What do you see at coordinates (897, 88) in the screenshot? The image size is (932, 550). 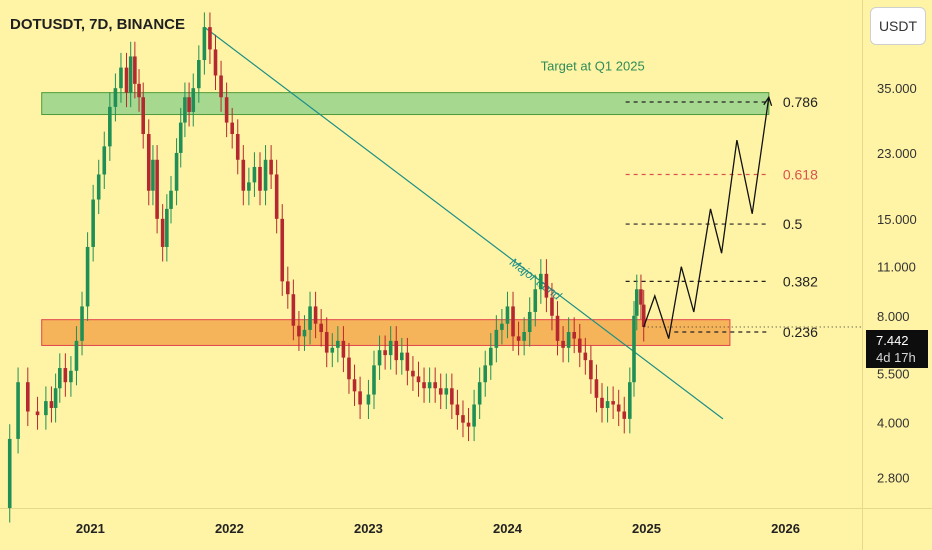 I see `y-tick-label: 35.000` at bounding box center [897, 88].